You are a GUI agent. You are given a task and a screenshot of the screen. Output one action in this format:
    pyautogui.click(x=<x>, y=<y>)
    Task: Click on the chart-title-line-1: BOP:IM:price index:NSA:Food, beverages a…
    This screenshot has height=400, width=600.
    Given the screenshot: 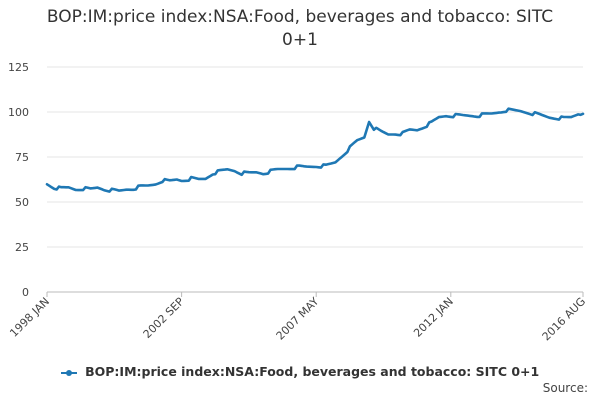 What is the action you would take?
    pyautogui.click(x=300, y=17)
    